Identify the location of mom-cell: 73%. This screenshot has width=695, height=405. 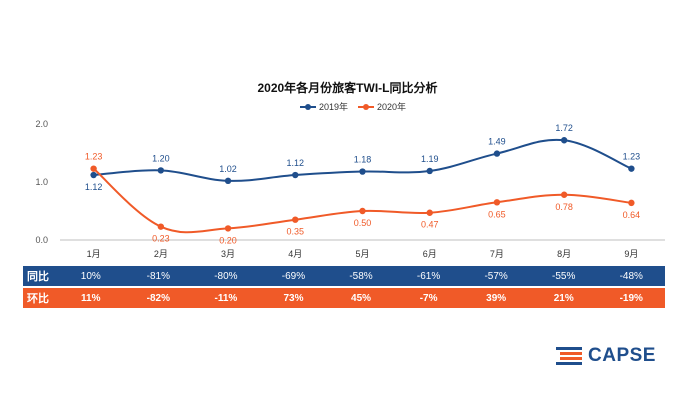
(293, 298).